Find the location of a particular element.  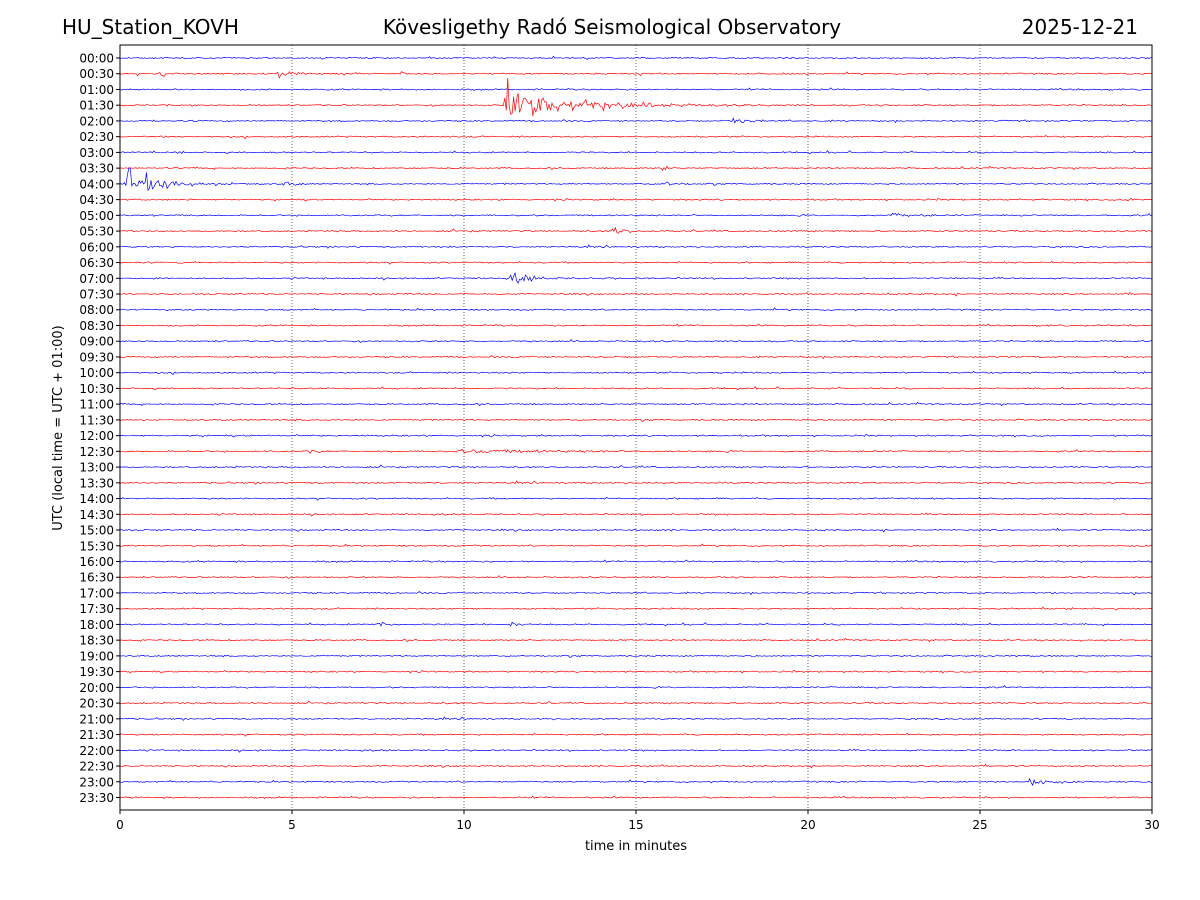

y-tick-label: 06:30 is located at coordinates (96, 263).